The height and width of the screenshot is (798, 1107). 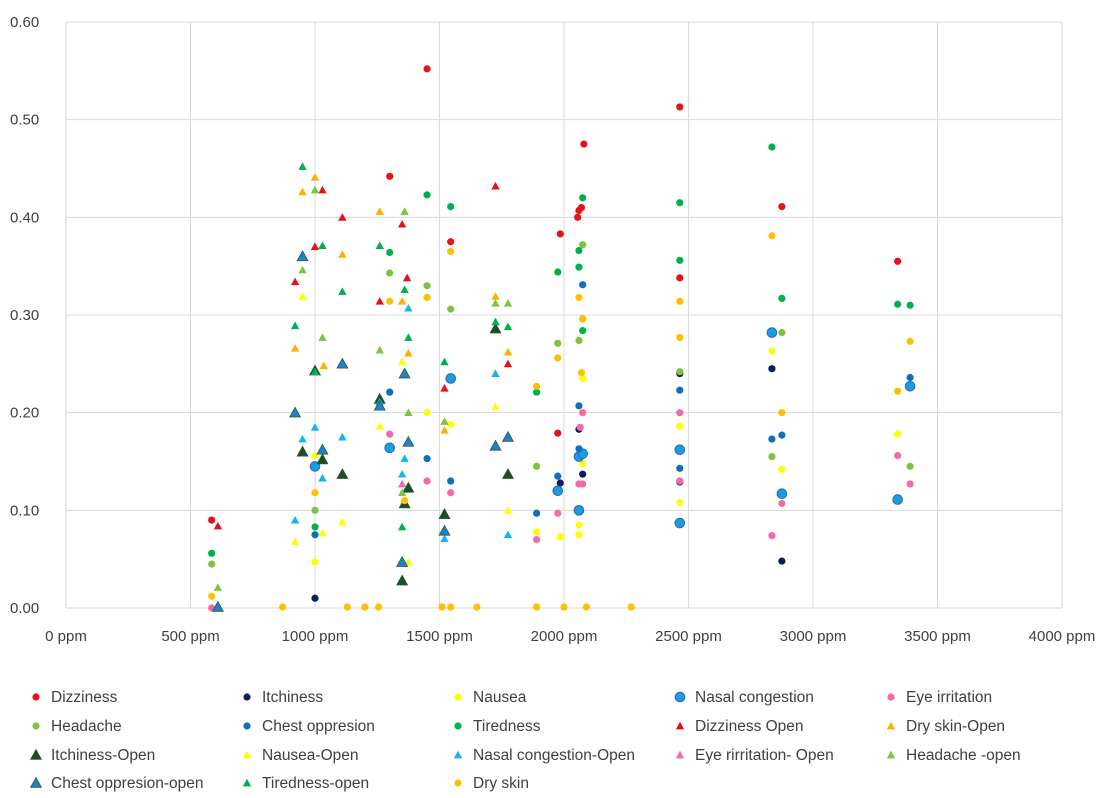 What do you see at coordinates (24, 217) in the screenshot?
I see `y-tick-label: 0.40` at bounding box center [24, 217].